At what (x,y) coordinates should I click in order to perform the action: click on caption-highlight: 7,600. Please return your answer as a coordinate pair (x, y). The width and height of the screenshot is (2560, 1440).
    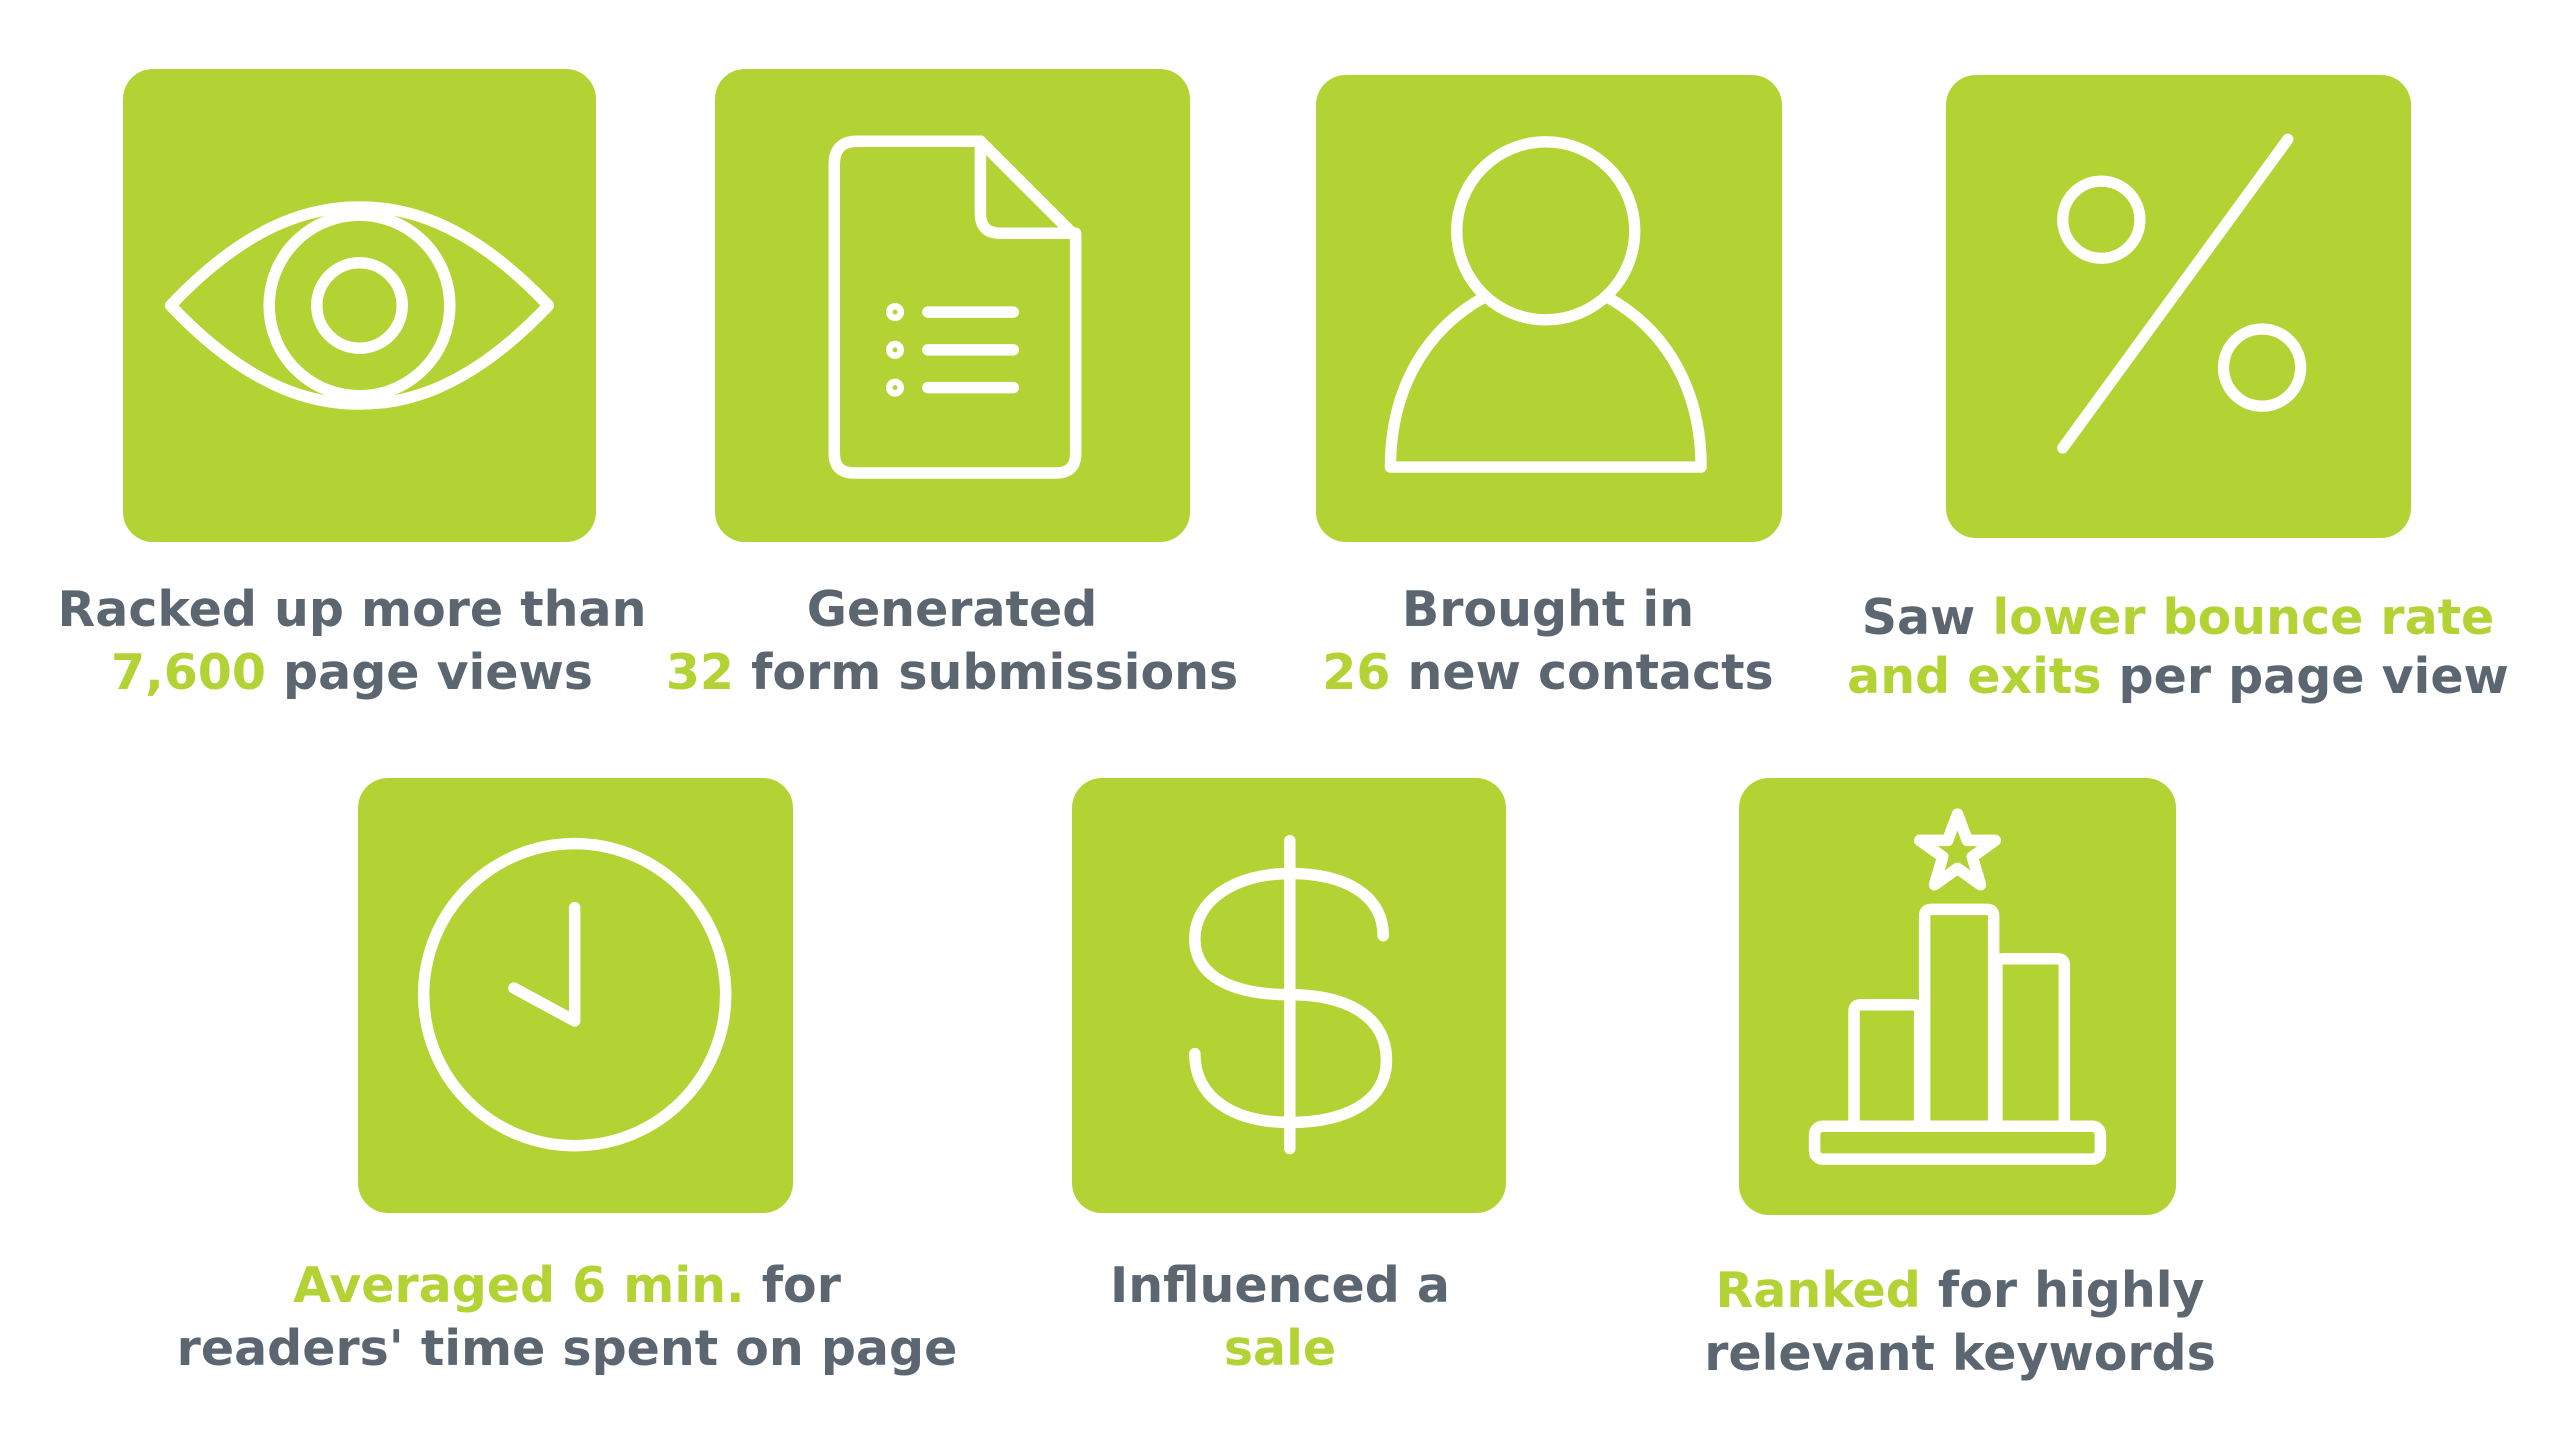
    Looking at the image, I should click on (188, 672).